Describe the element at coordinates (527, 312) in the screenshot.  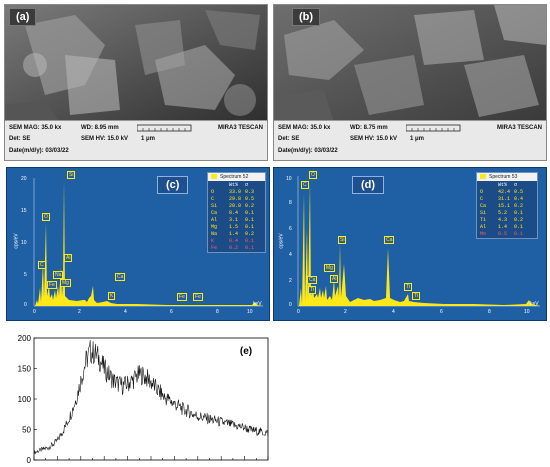
I see `d-xtick-10: 10` at that location.